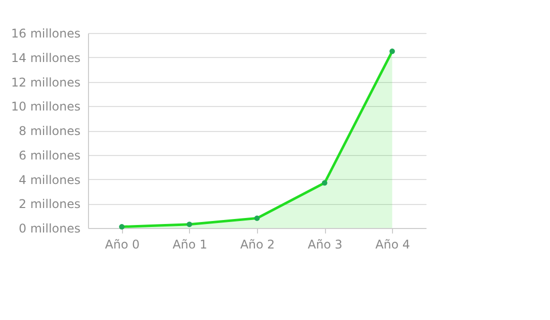 The height and width of the screenshot is (320, 550). What do you see at coordinates (190, 245) in the screenshot?
I see `x-tick-label: Año 1` at bounding box center [190, 245].